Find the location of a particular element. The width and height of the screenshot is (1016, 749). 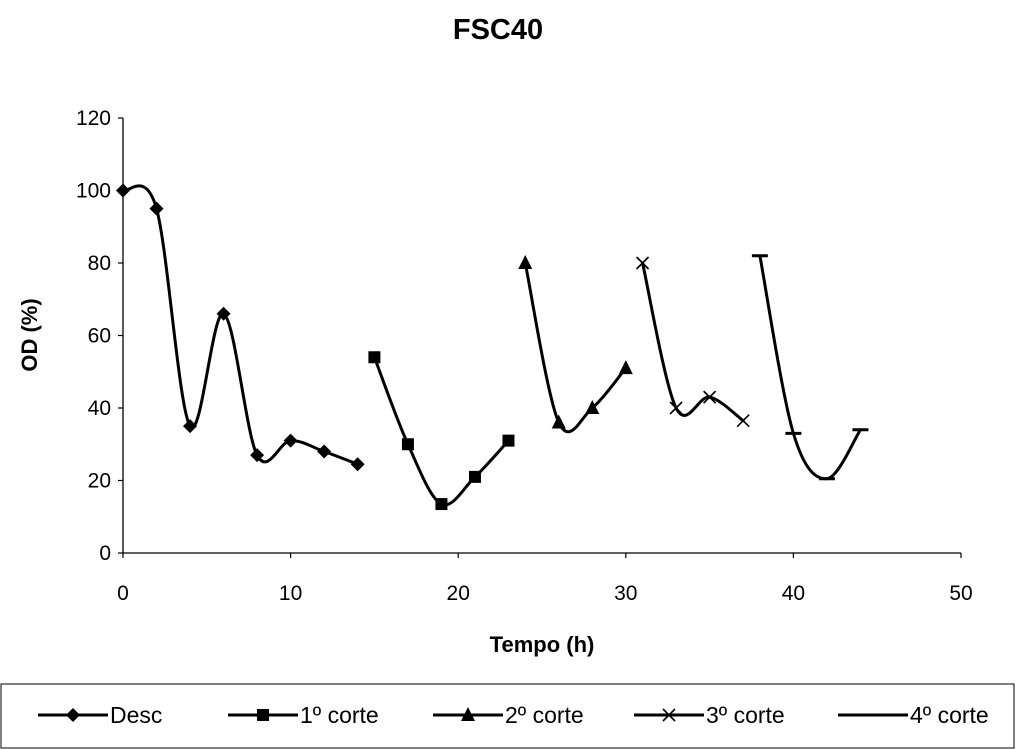

legend-item-desc: Desc is located at coordinates (100, 715).